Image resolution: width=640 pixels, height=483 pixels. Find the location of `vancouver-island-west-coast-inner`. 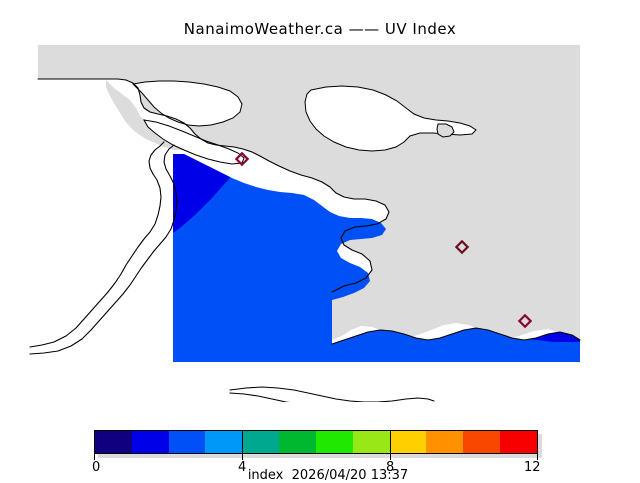

vancouver-island-west-coast-inner is located at coordinates (103, 249).